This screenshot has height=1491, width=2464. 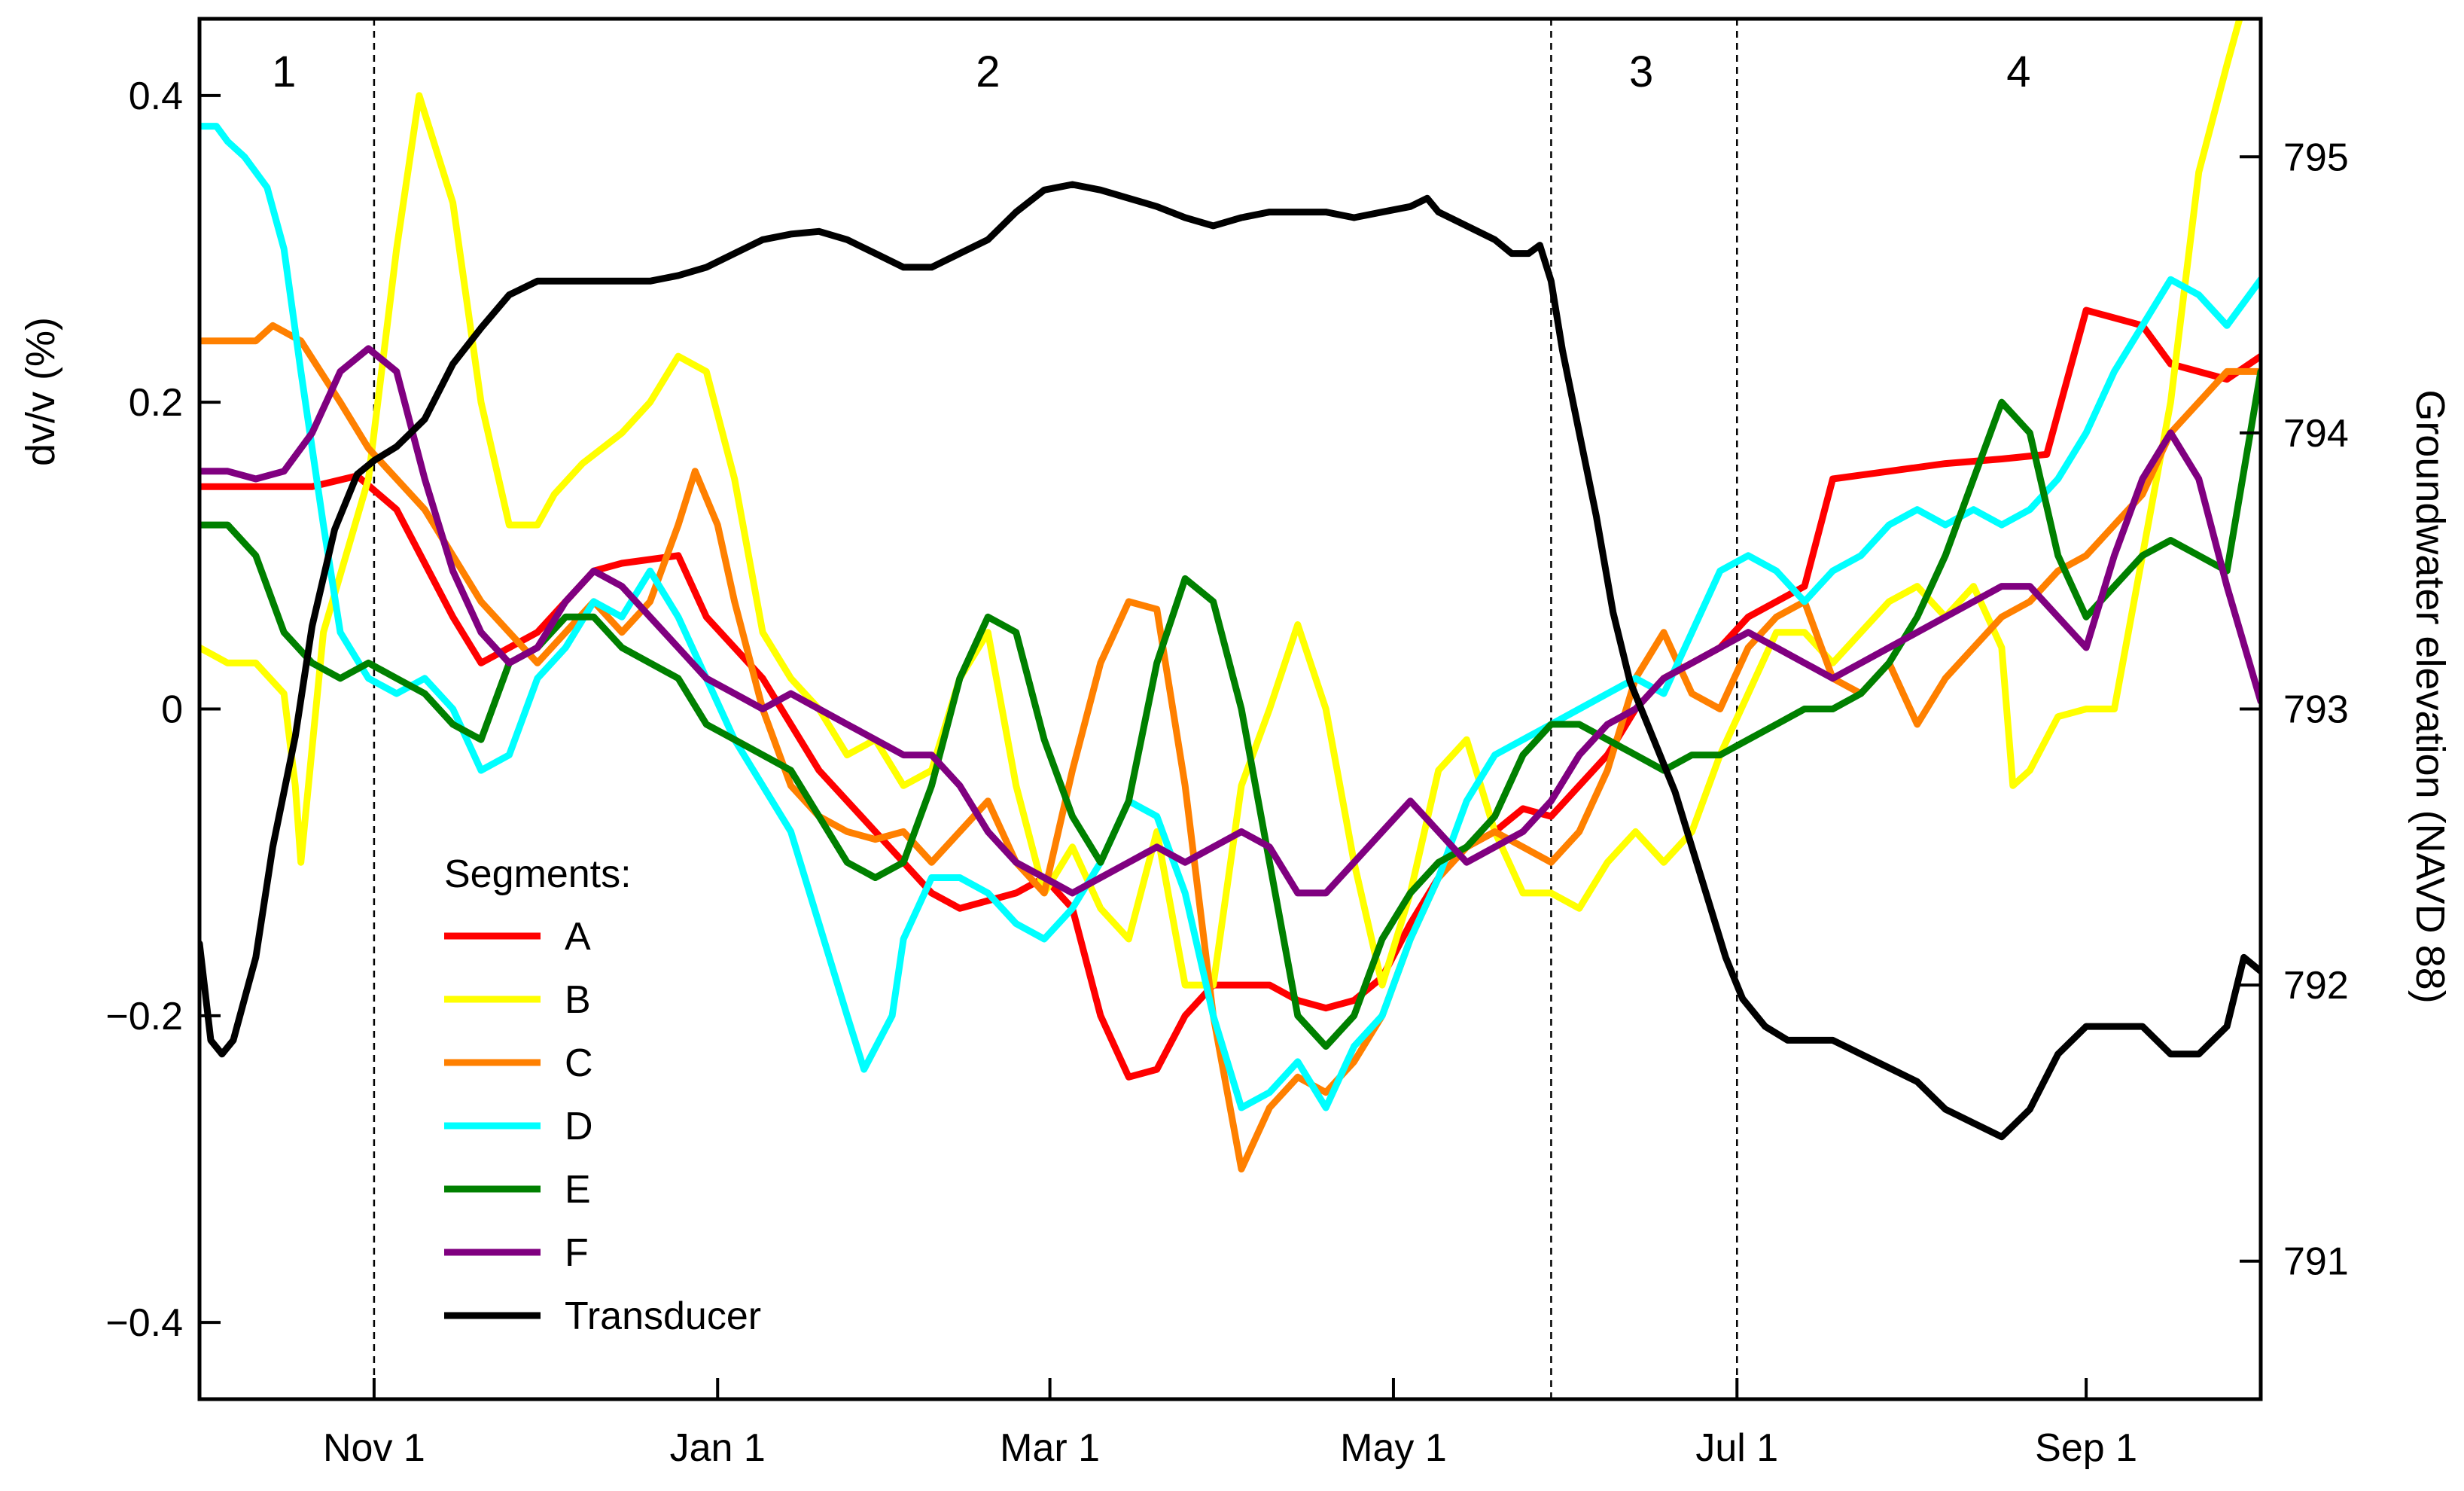 What do you see at coordinates (144, 1323) in the screenshot?
I see `y-tick-label: −0.4` at bounding box center [144, 1323].